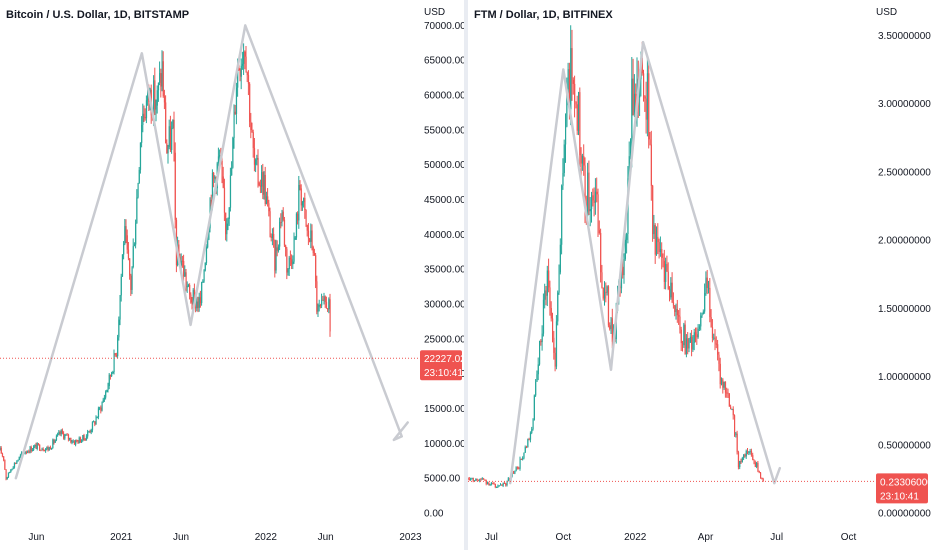 The height and width of the screenshot is (550, 932). What do you see at coordinates (444, 96) in the screenshot?
I see `btc-y-tick-label: 60000.00` at bounding box center [444, 96].